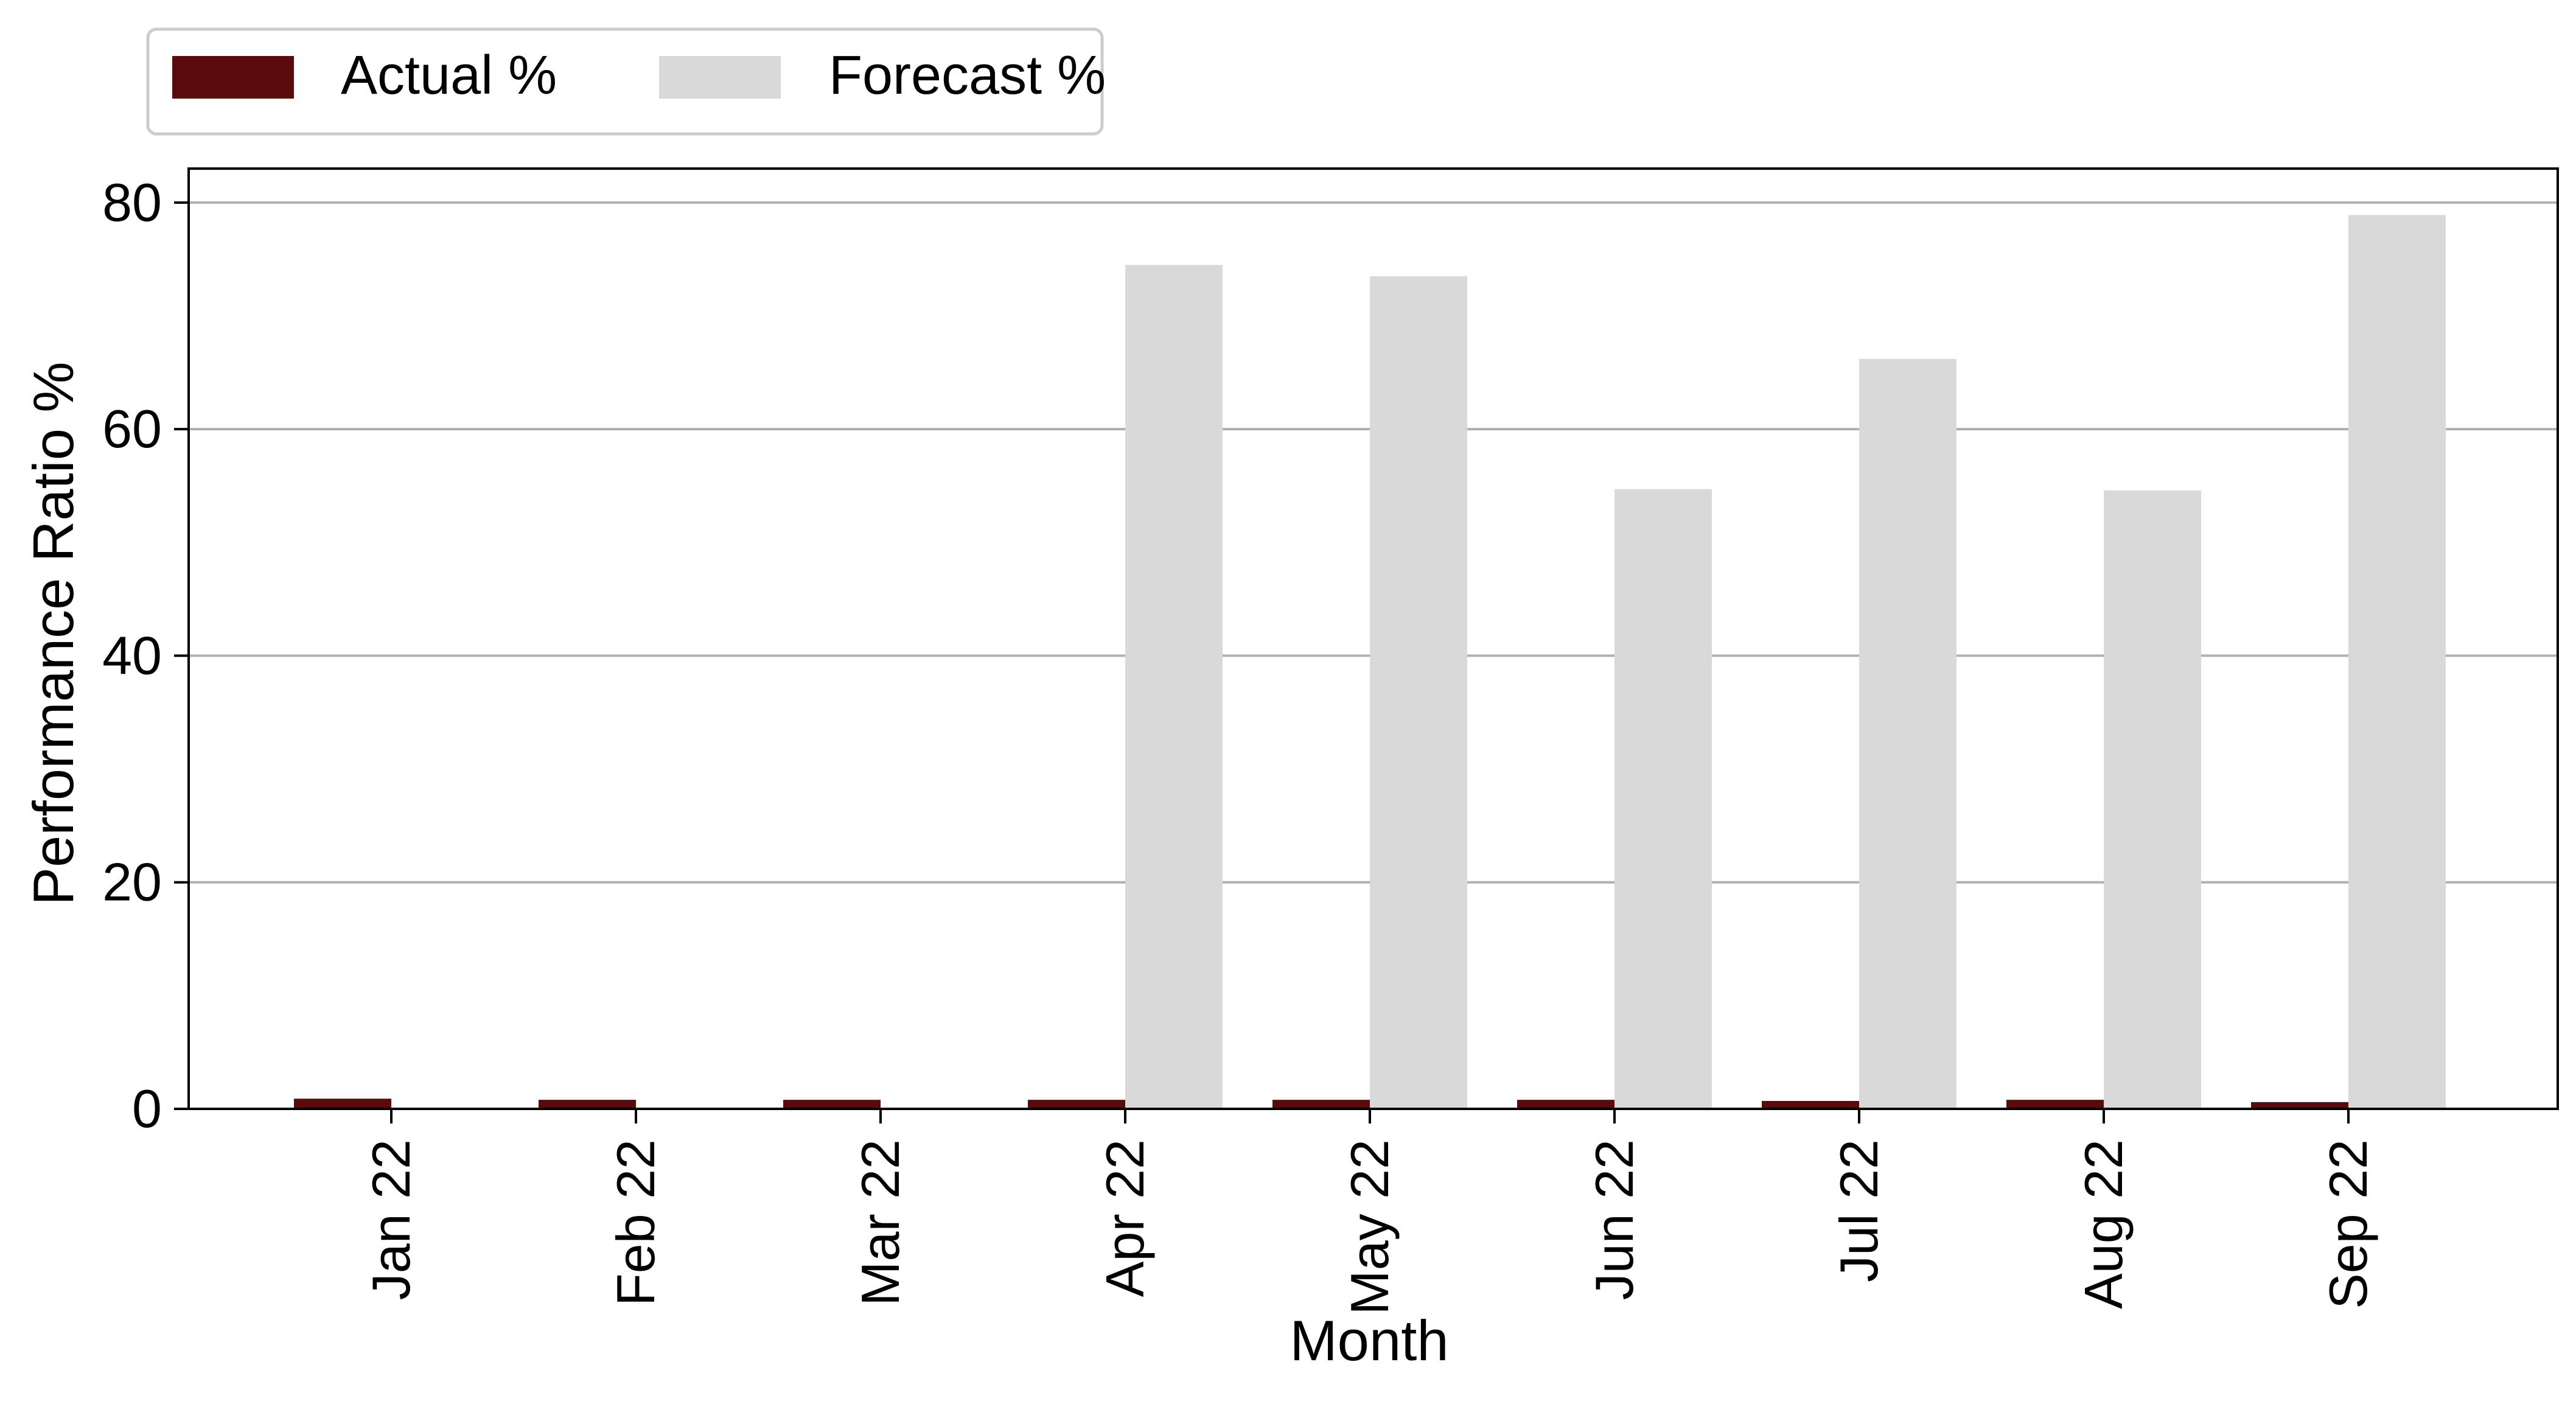  Describe the element at coordinates (2103, 1224) in the screenshot. I see `x-tick-label: Aug 22` at that location.